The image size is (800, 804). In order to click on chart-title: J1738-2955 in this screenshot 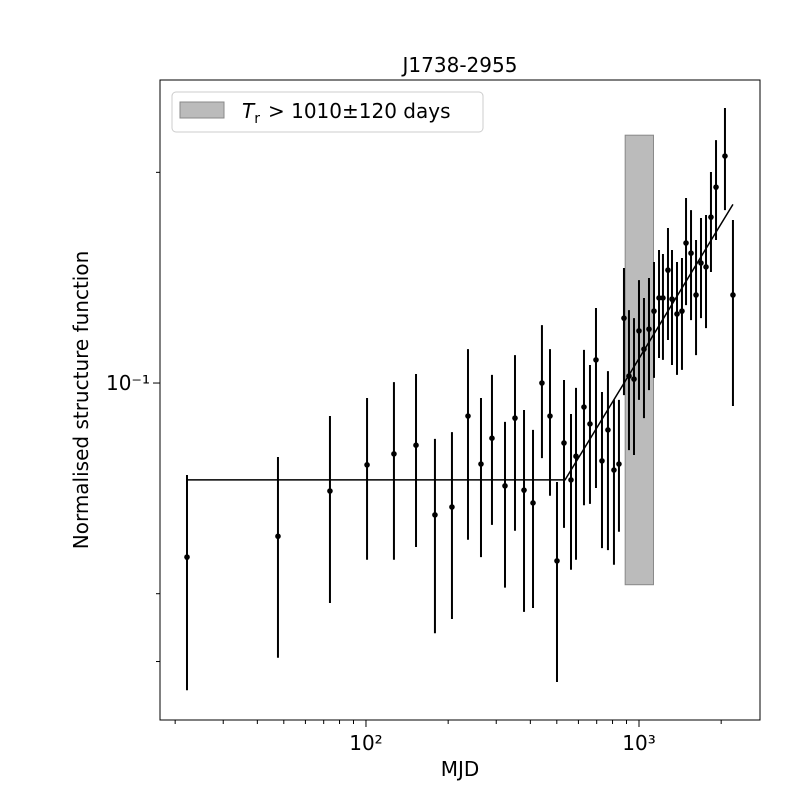, I will do `click(459, 65)`.